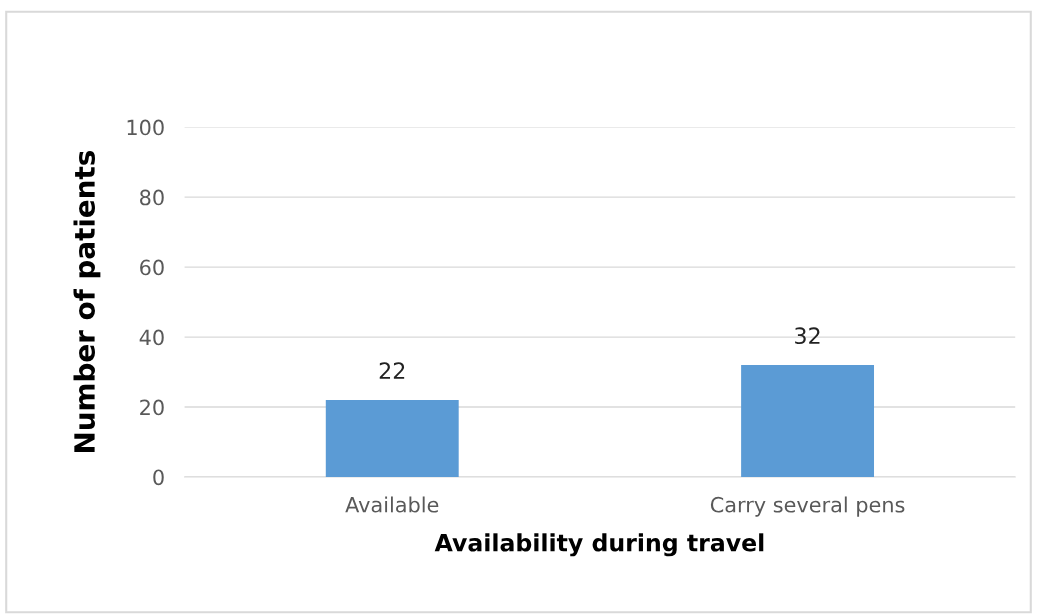 This screenshot has height=616, width=1037. I want to click on y-axis-title: Number of patients, so click(87, 301).